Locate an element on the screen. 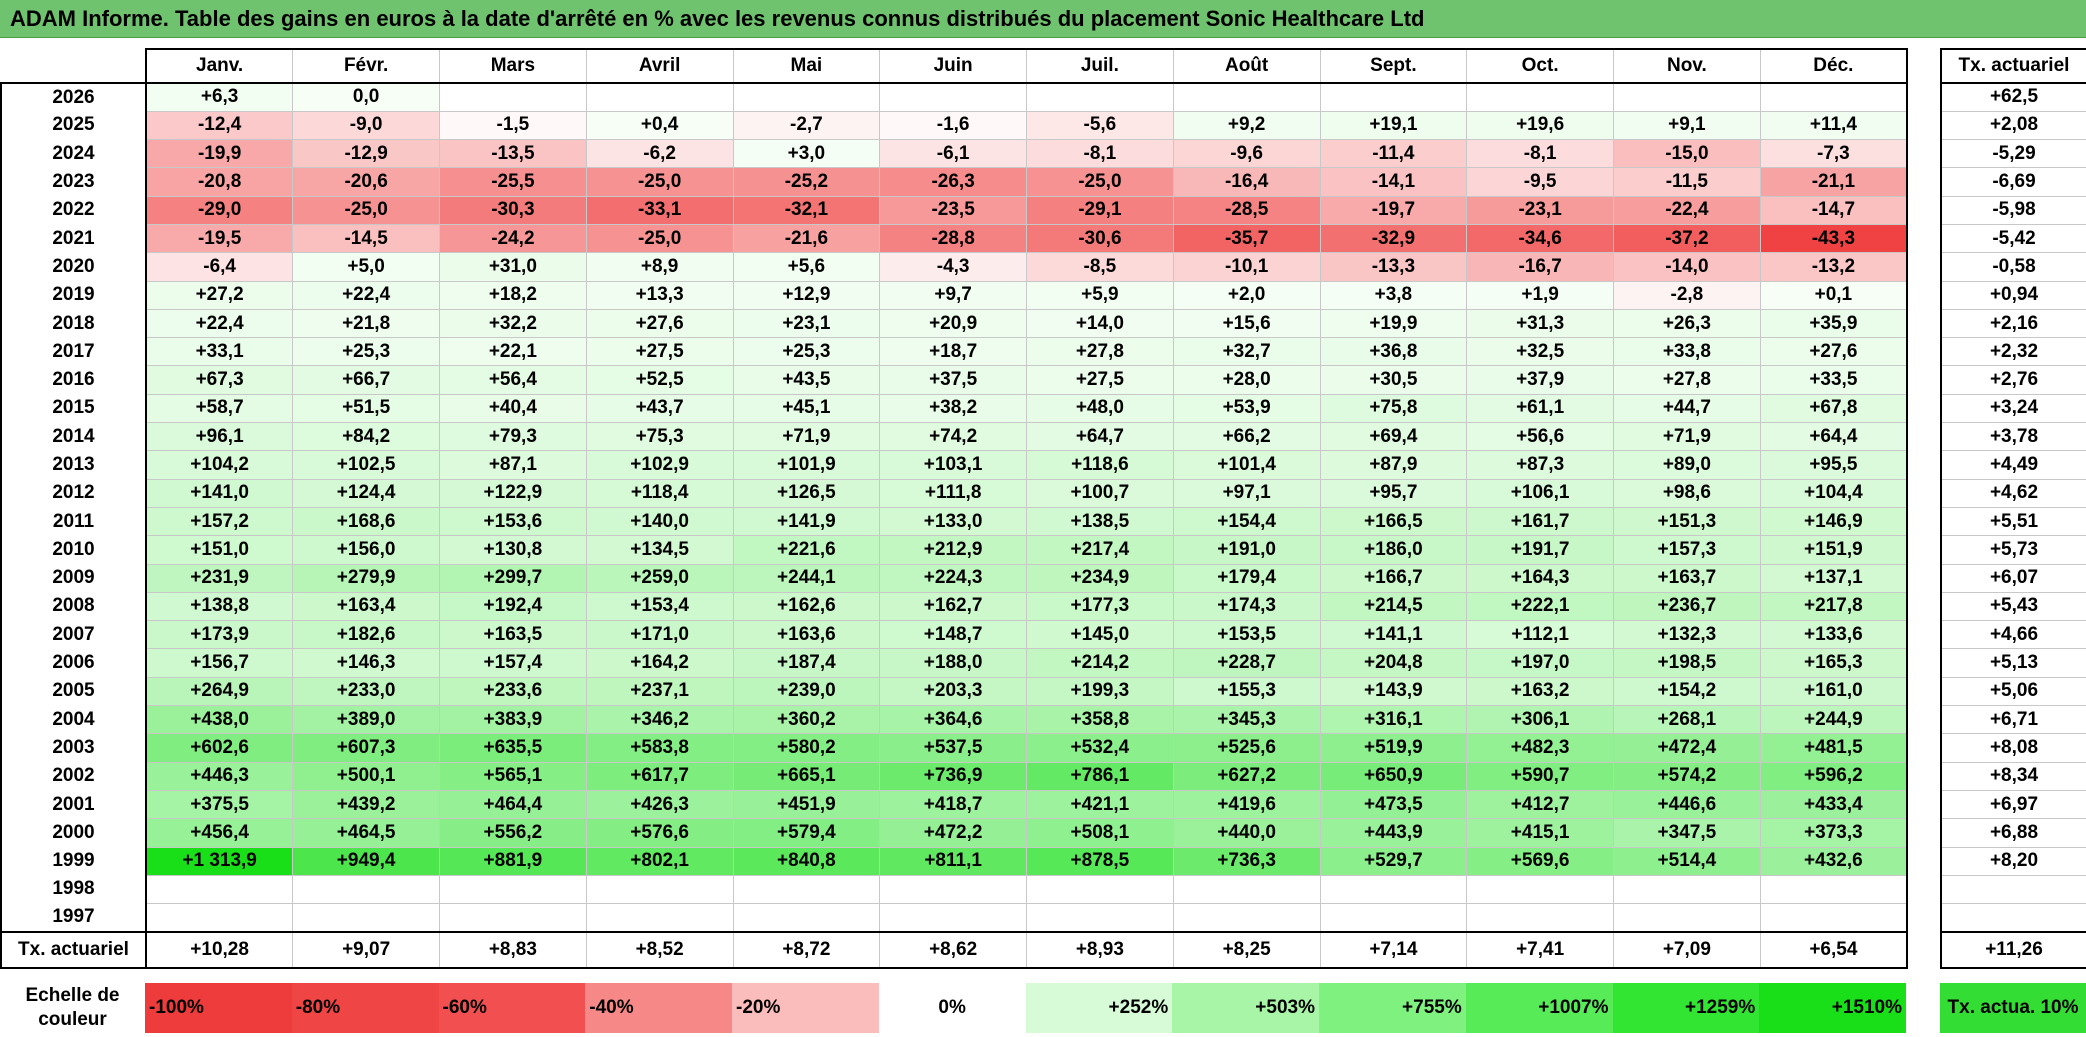 The image size is (2086, 1037). gain-cell: +15,6 is located at coordinates (1247, 324).